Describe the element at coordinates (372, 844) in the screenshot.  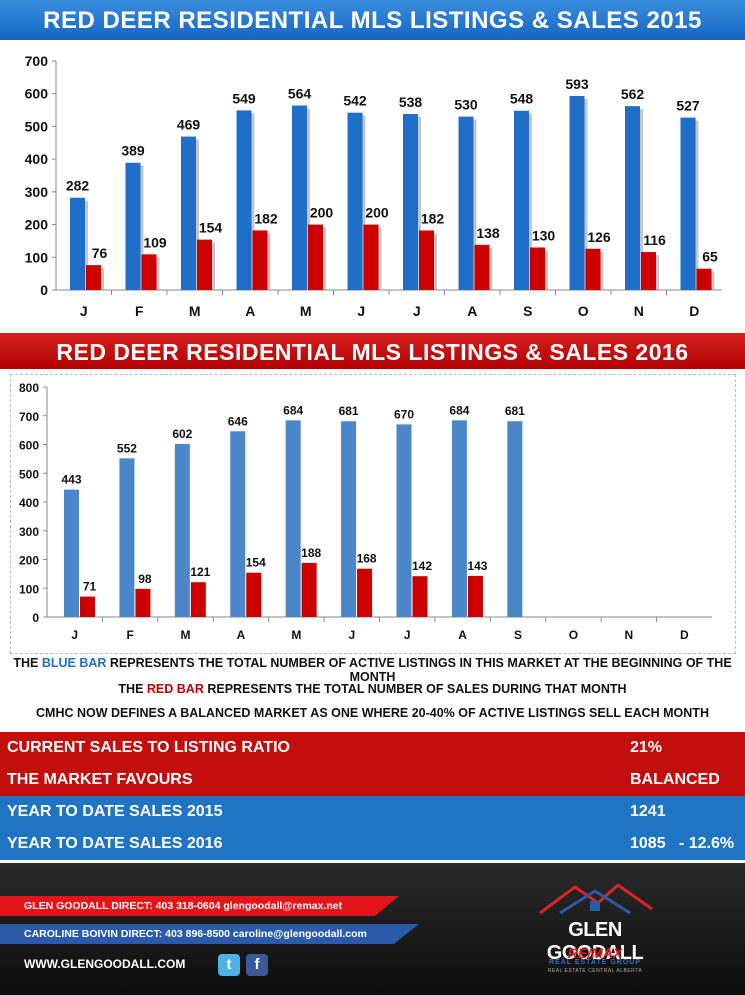
I see `stat-ytd2016-row: YEAR TO DATE SALES 2016 1085 - 12.6%` at that location.